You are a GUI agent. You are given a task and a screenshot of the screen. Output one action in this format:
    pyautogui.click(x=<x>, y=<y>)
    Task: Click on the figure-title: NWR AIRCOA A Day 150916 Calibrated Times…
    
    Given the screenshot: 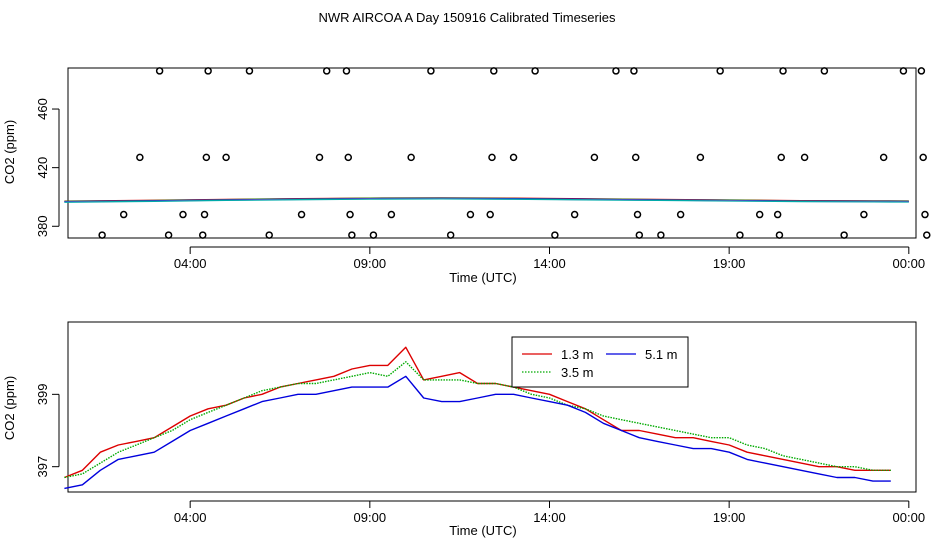 What is the action you would take?
    pyautogui.click(x=467, y=17)
    